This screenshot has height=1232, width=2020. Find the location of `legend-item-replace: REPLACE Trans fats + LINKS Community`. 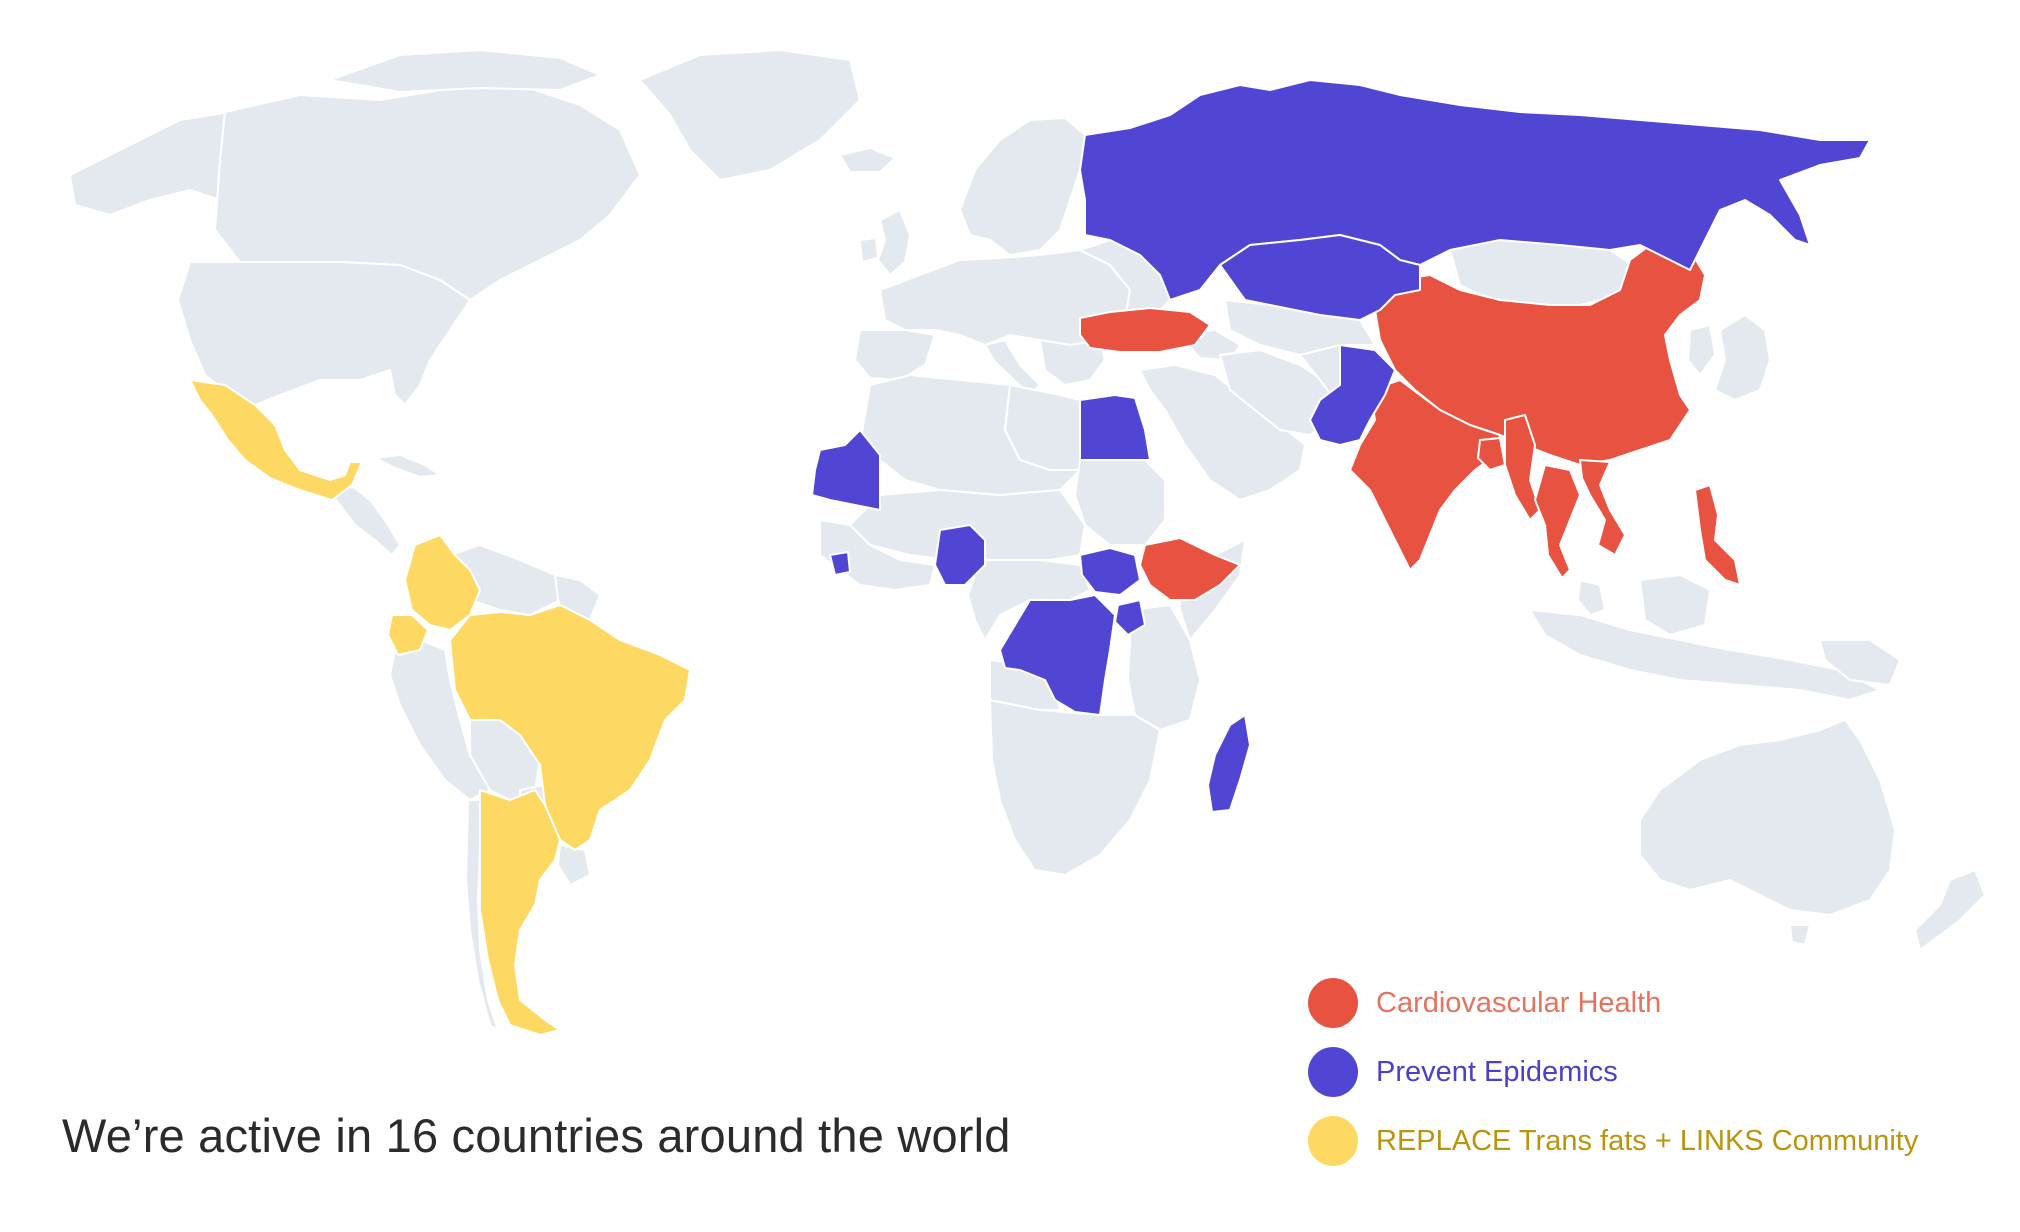

legend-item-replace: REPLACE Trans fats + LINKS Community is located at coordinates (1613, 1141).